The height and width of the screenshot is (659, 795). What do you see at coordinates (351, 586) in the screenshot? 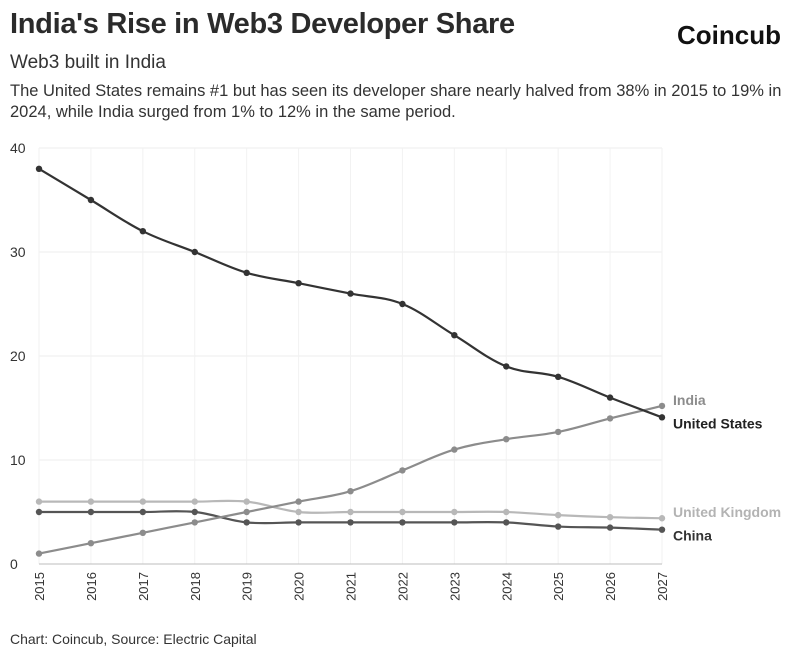
I see `x-tick-label: 2021` at bounding box center [351, 586].